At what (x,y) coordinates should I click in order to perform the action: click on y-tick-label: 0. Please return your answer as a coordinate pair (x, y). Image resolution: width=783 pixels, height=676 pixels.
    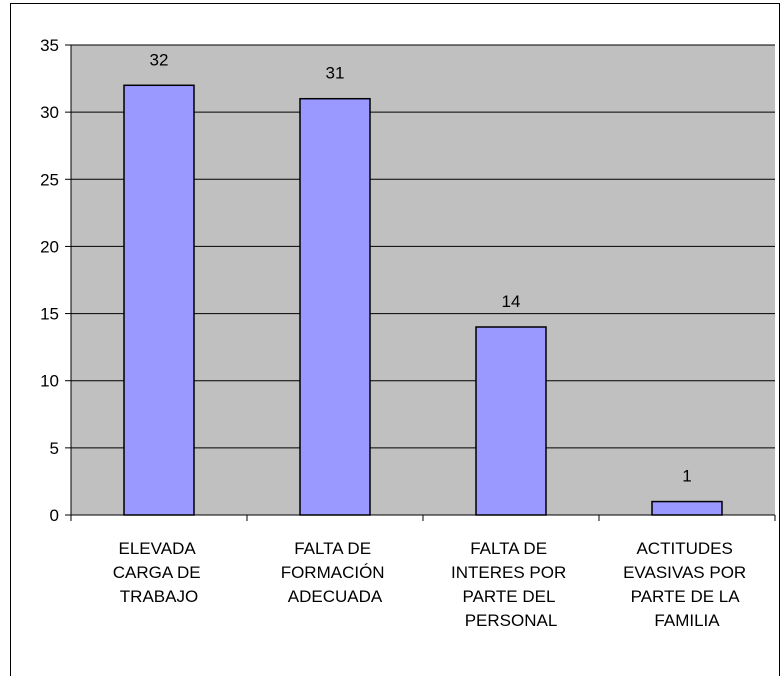
    Looking at the image, I should click on (54, 515).